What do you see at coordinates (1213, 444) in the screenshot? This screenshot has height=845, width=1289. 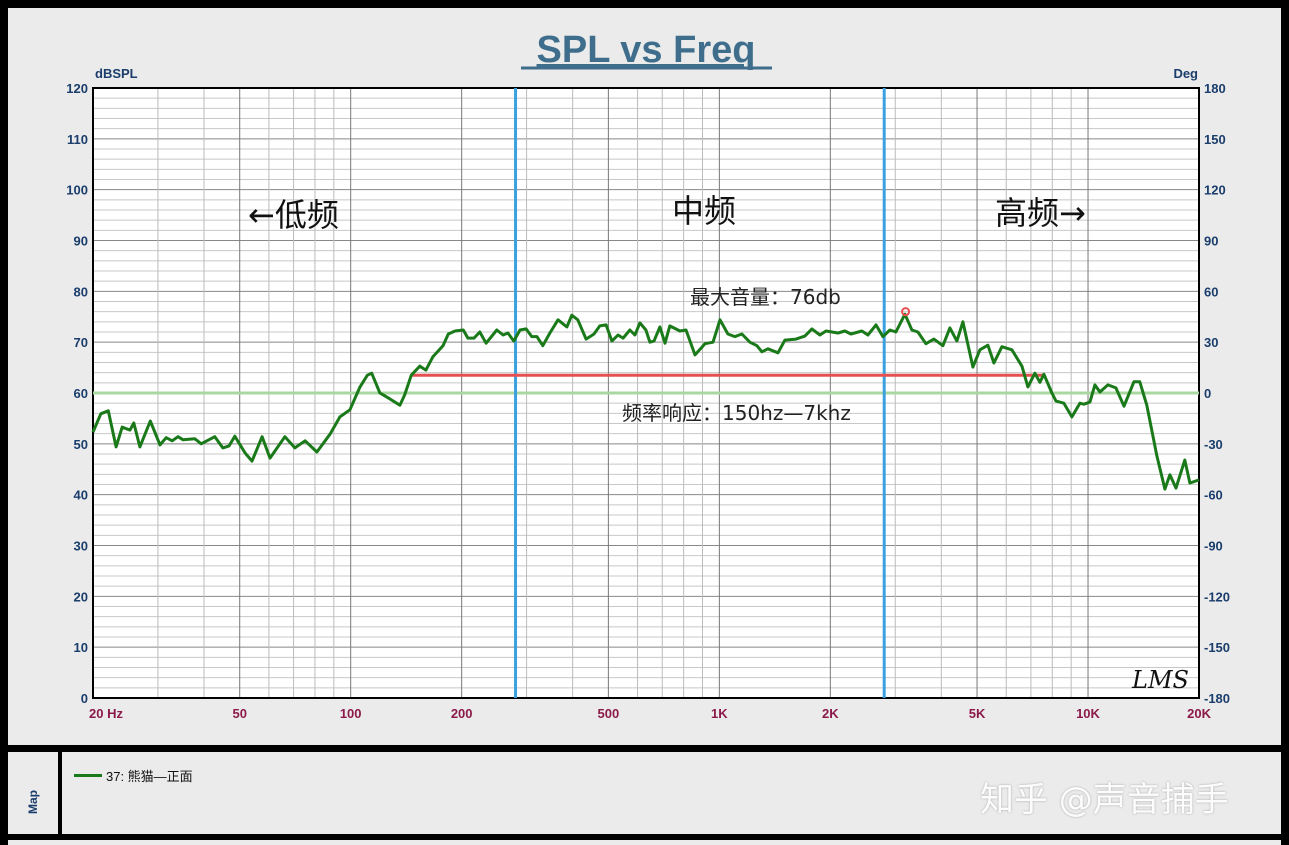 I see `y-tick-label-right: -30` at bounding box center [1213, 444].